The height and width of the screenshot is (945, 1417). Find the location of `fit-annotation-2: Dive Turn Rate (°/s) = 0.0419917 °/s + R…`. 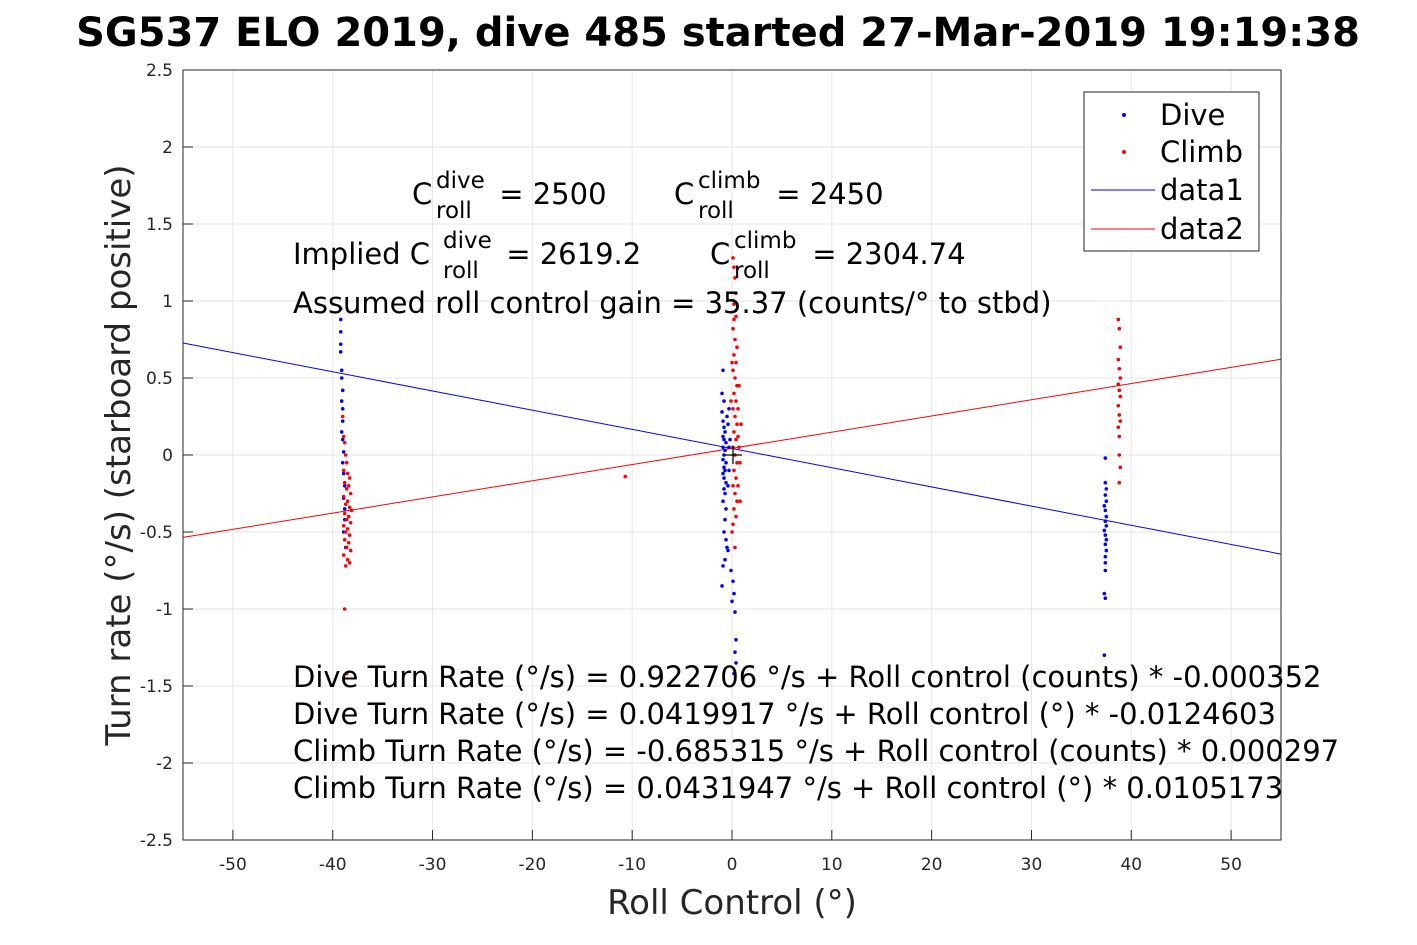

fit-annotation-2: Dive Turn Rate (°/s) = 0.0419917 °/s + R… is located at coordinates (784, 714).